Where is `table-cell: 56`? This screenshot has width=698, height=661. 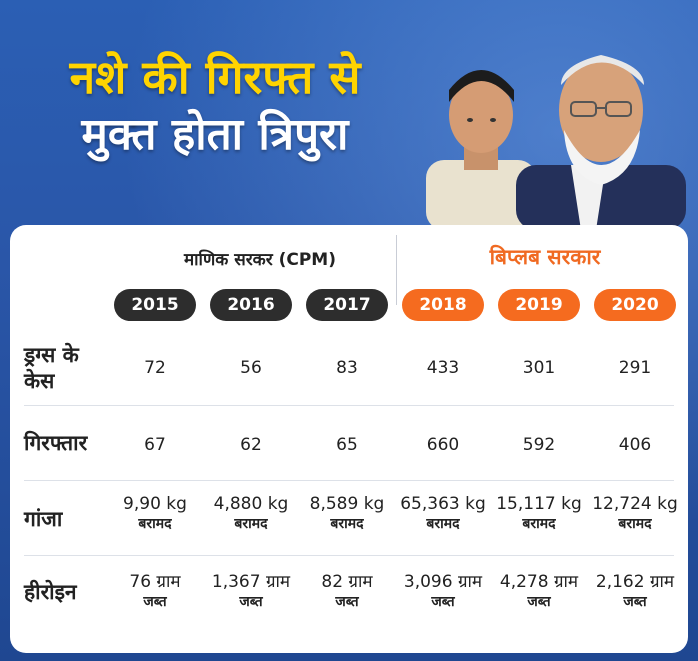
table-cell: 56 is located at coordinates (251, 368).